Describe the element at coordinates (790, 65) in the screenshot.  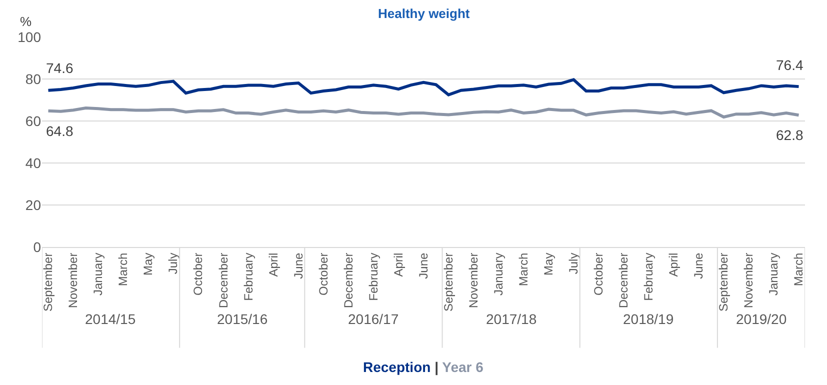
I see `data-label: 76.4` at that location.